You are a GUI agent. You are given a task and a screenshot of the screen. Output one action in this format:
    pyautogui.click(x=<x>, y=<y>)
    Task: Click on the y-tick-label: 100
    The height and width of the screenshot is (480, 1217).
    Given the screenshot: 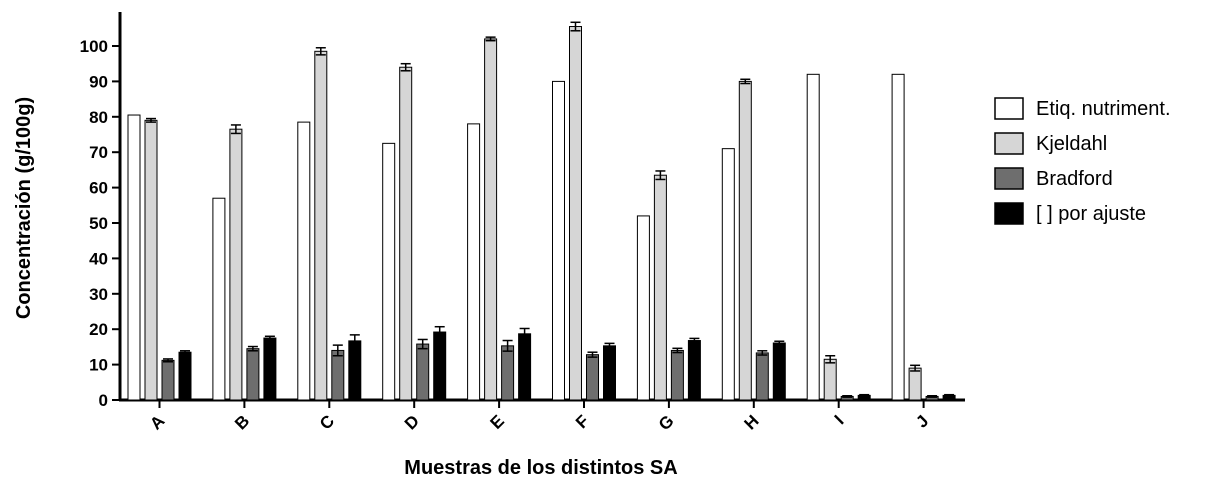 What is the action you would take?
    pyautogui.click(x=94, y=46)
    